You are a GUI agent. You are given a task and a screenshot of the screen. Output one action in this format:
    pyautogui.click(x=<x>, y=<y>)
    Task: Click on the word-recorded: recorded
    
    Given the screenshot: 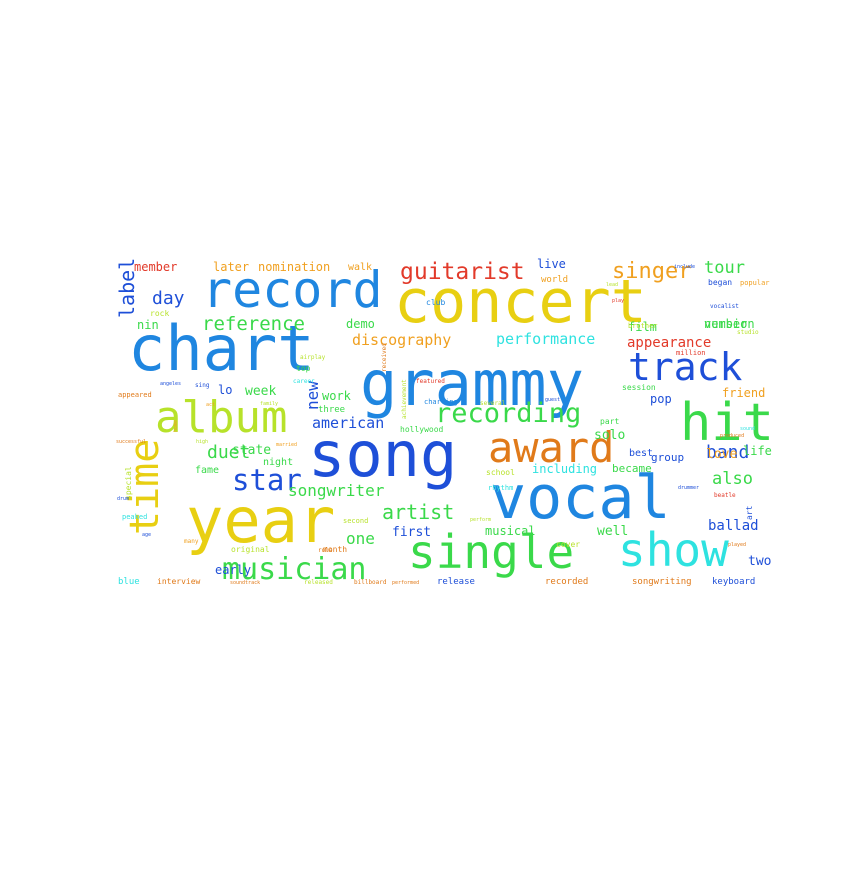 What is the action you would take?
    pyautogui.click(x=566, y=582)
    